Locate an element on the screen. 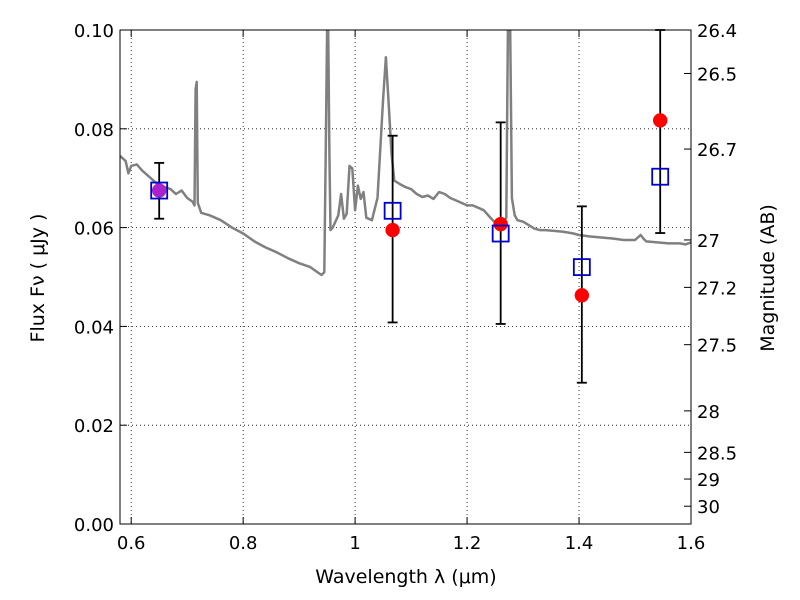 This screenshot has width=800, height=600. y2-tick-label: 26.5 is located at coordinates (717, 74).